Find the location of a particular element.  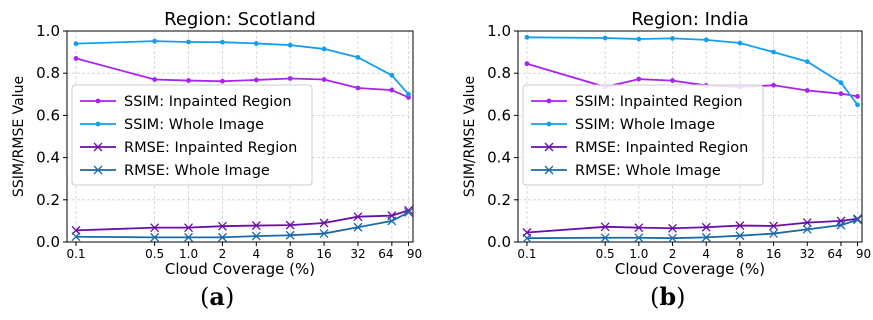

panel-label-a-text: (a) is located at coordinates (217, 296).